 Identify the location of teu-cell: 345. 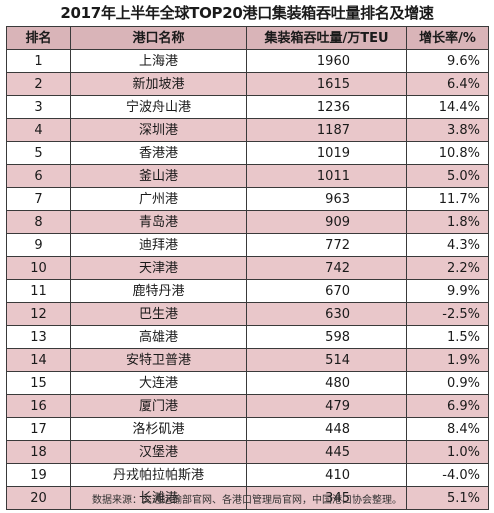
(326, 498).